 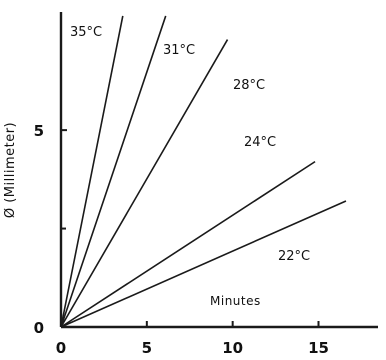 I want to click on series-label: 24°C, so click(x=260, y=142).